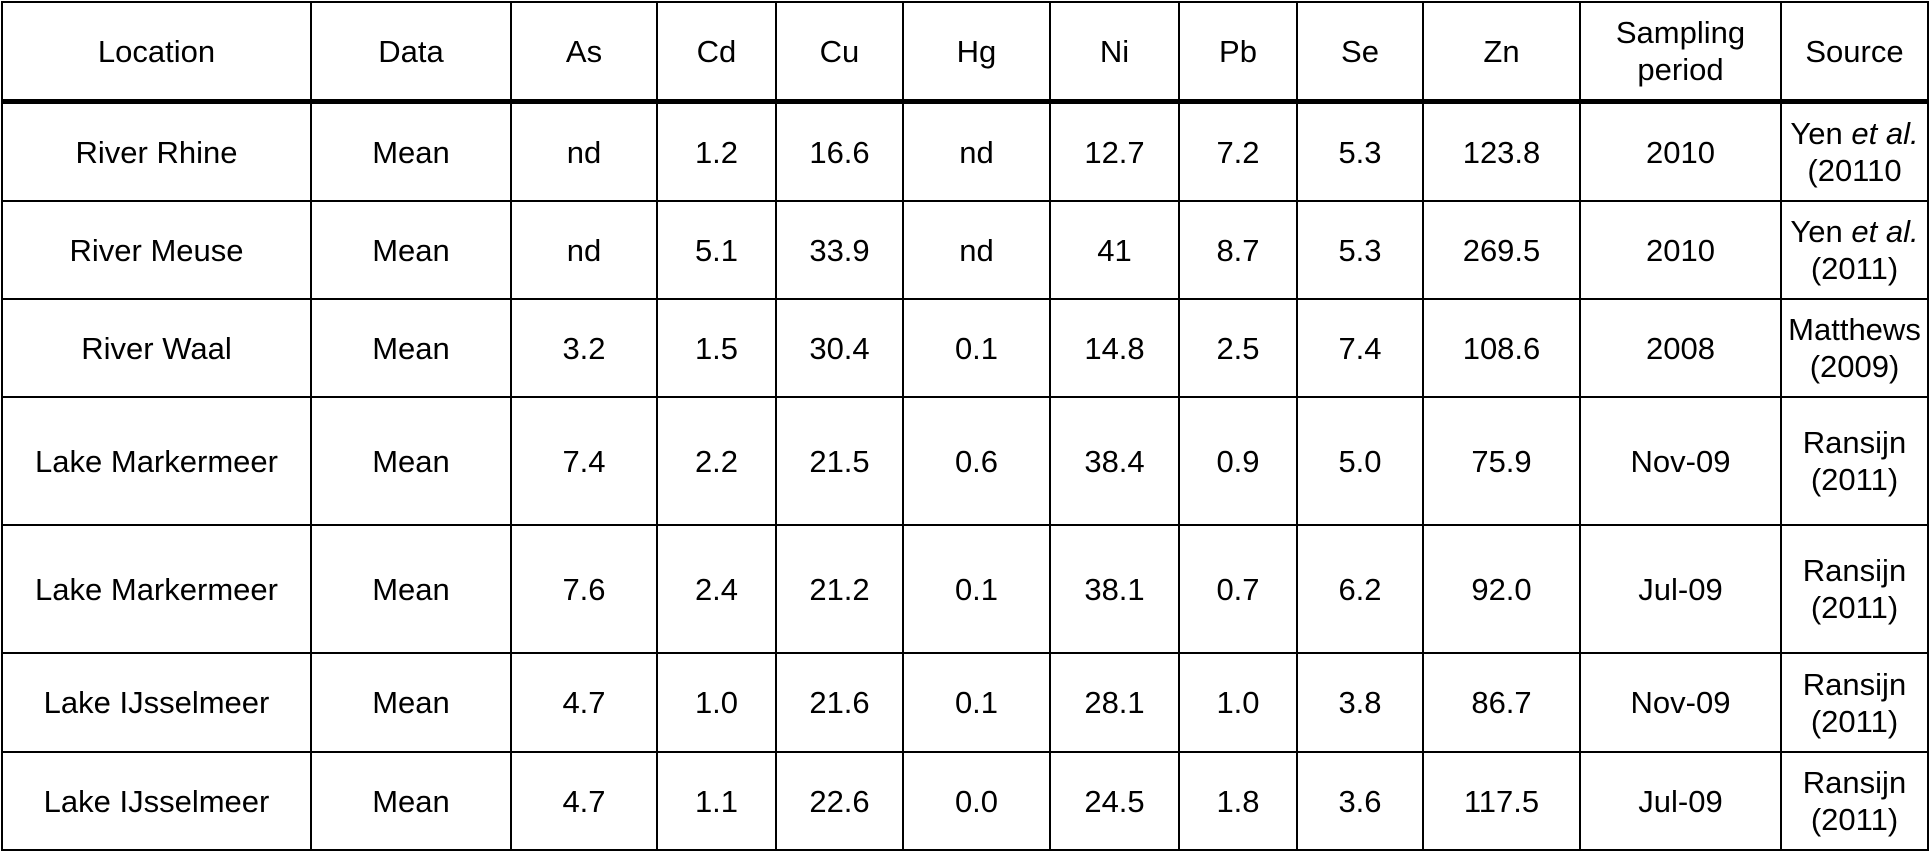 This screenshot has width=1930, height=851. I want to click on cell-source: Yen et al. (2011), so click(1854, 250).